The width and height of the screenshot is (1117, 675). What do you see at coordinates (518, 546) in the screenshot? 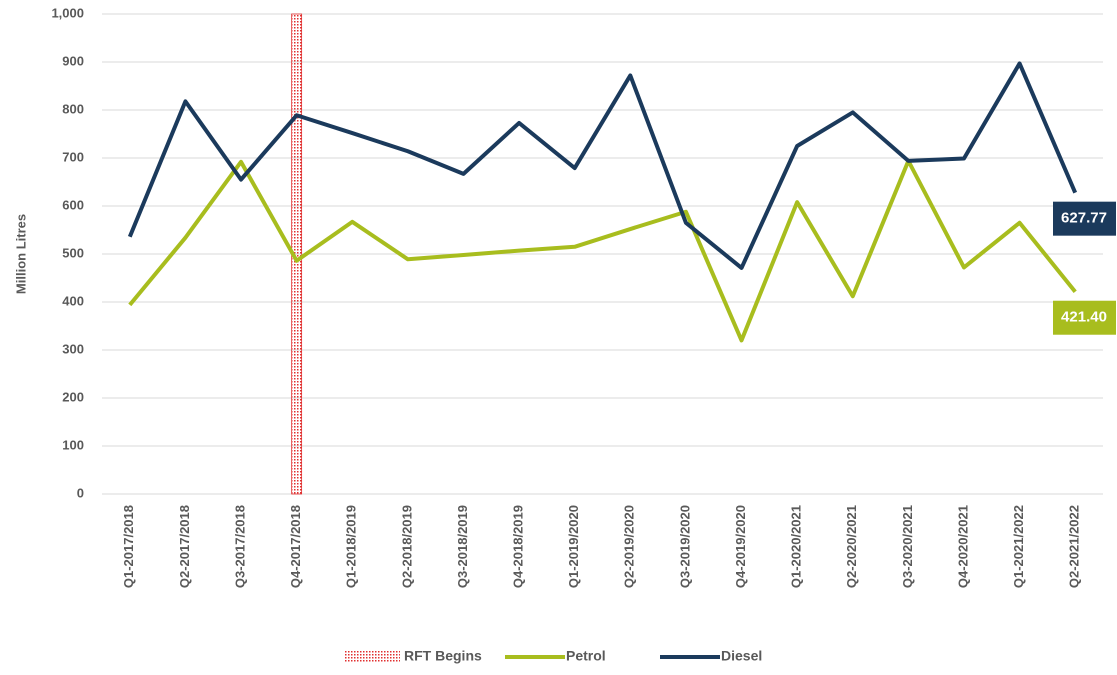
I see `x-tick-label: Q4-2018/2019` at bounding box center [518, 546].